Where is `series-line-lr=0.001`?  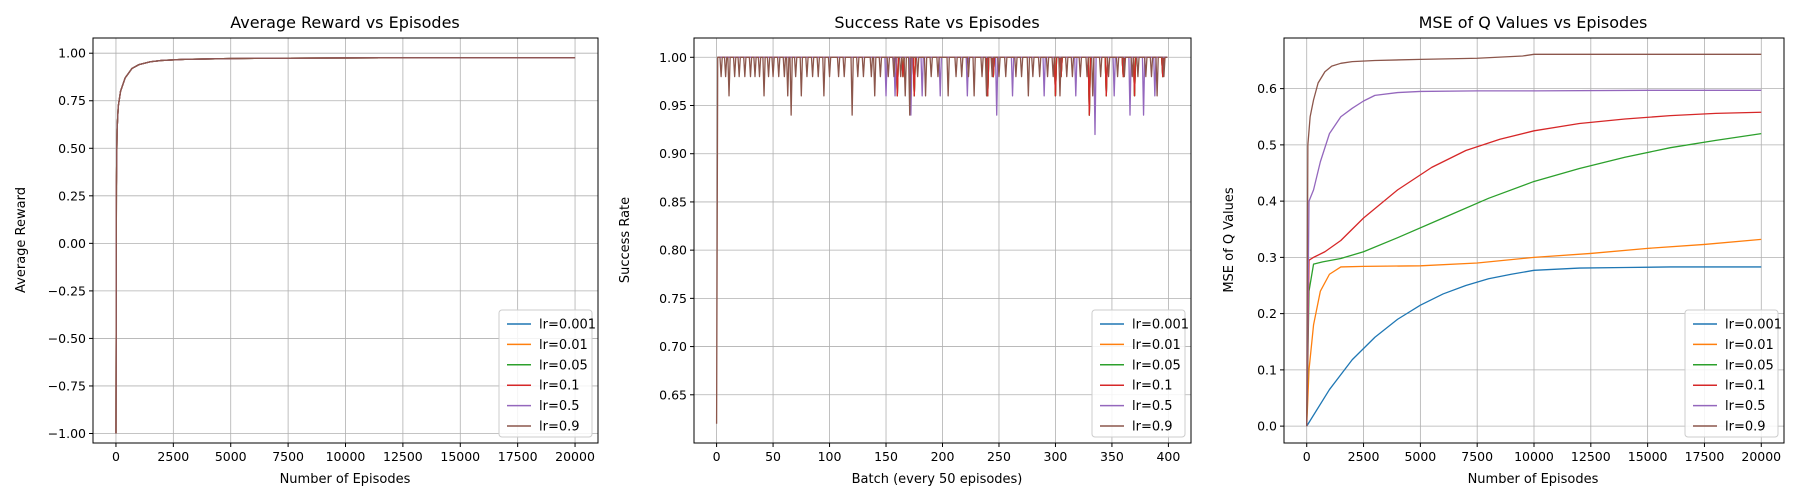 series-line-lr=0.001 is located at coordinates (1534, 346).